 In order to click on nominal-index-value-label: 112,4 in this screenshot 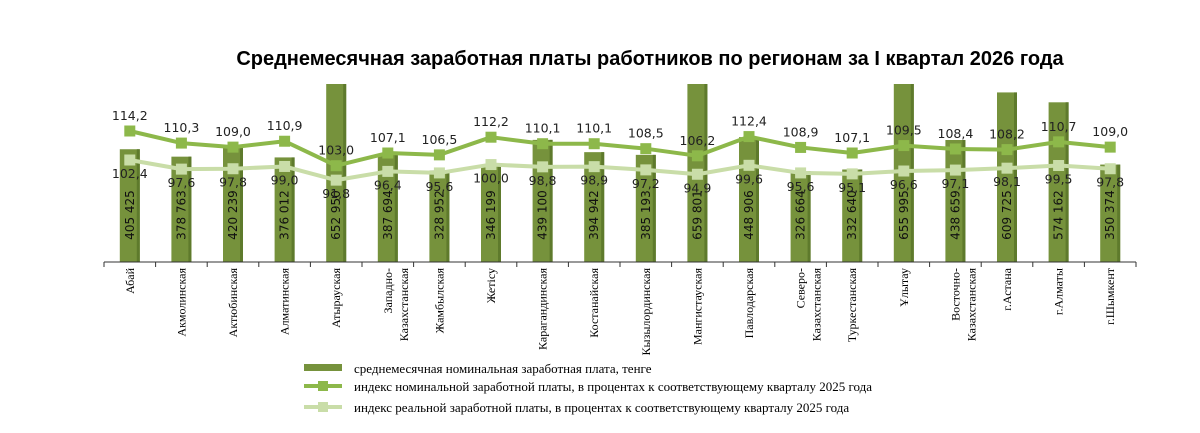, I will do `click(749, 121)`.